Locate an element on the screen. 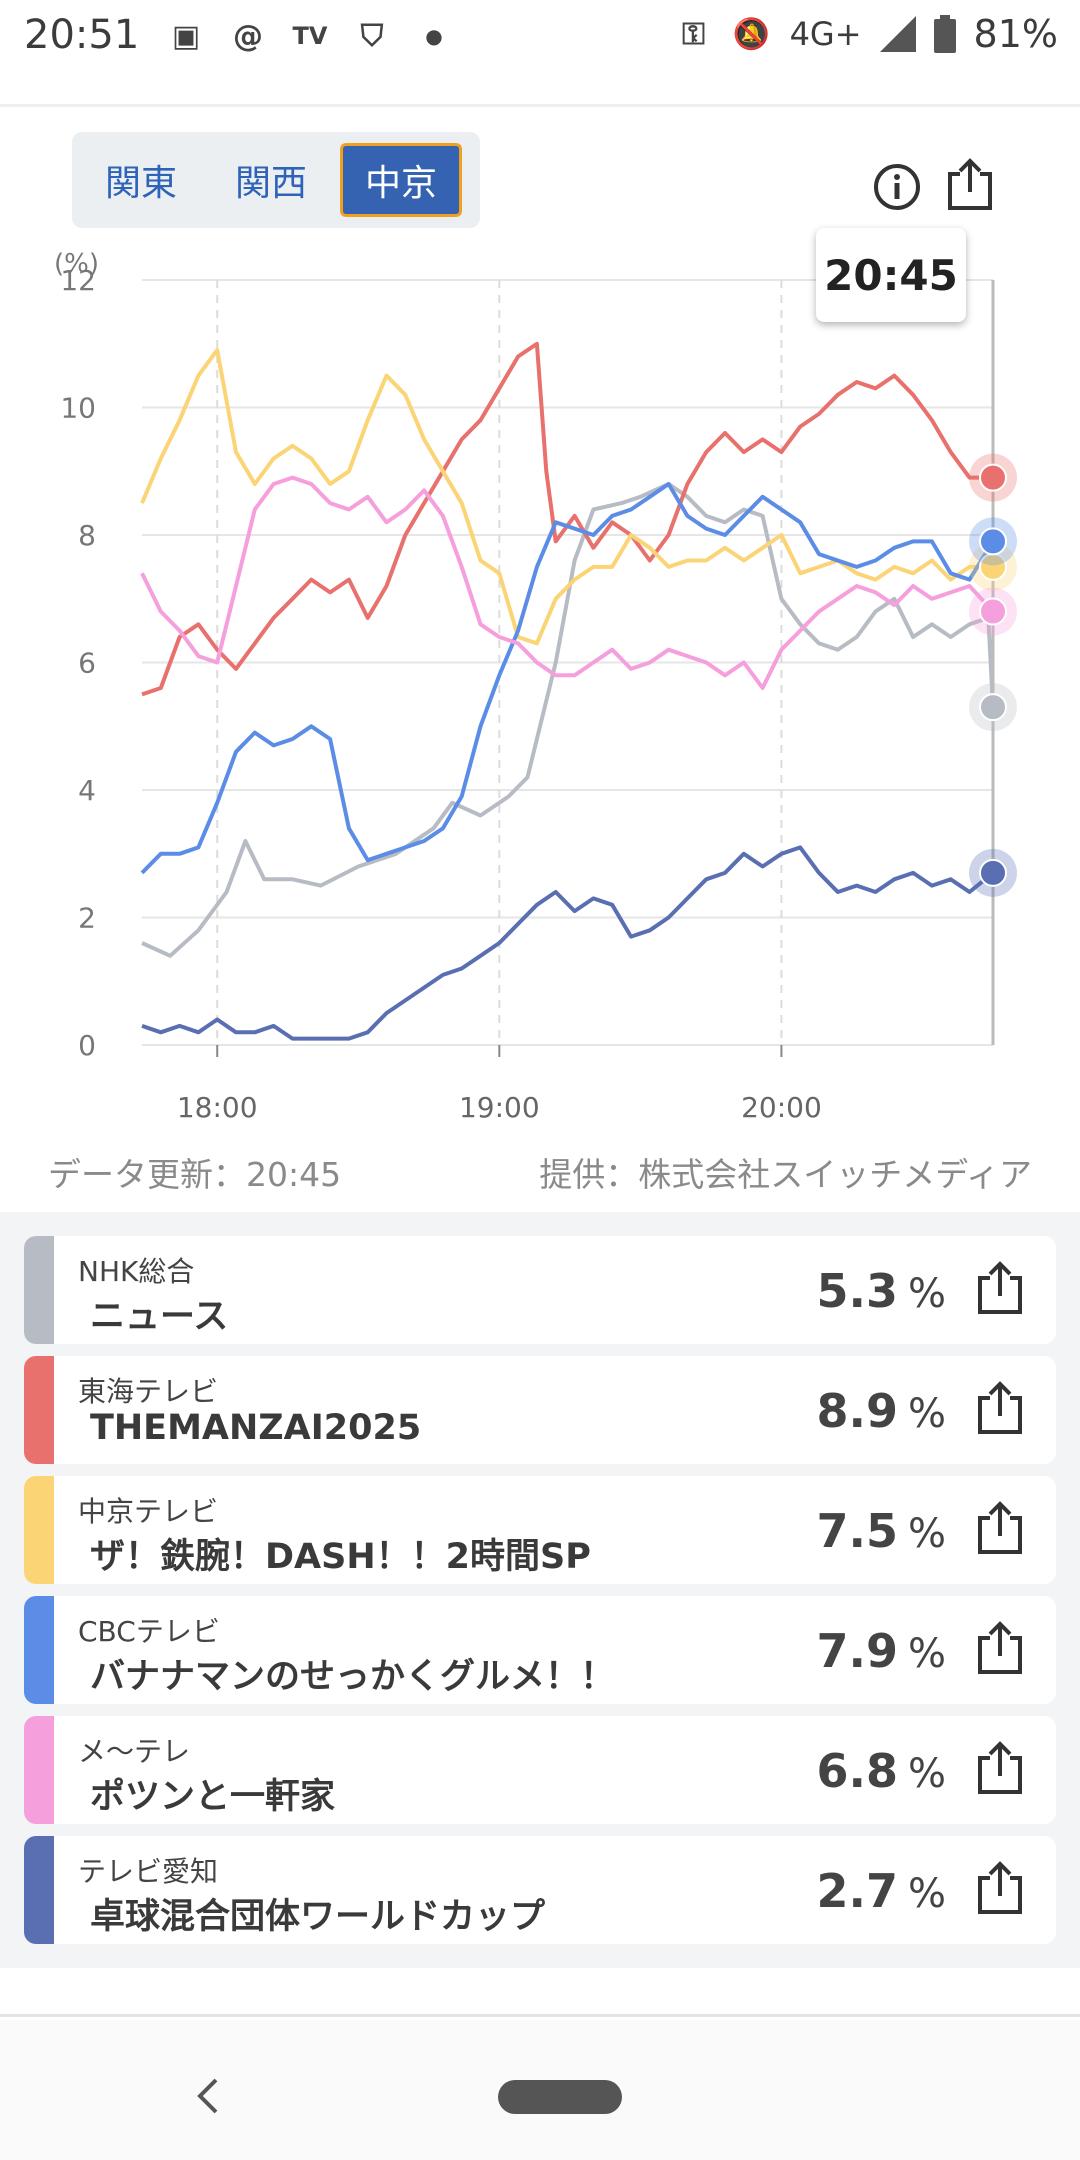  y-tick-label: 6 is located at coordinates (87, 663).